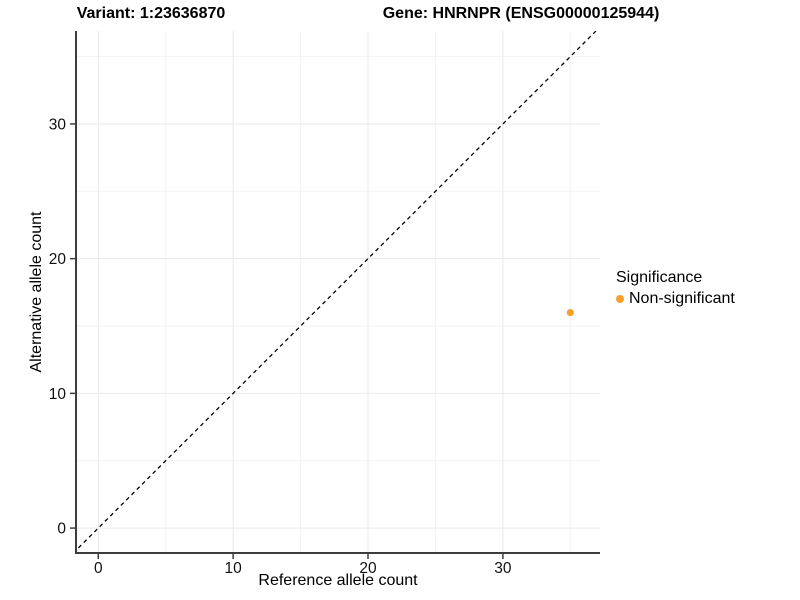 The height and width of the screenshot is (600, 800). Describe the element at coordinates (58, 259) in the screenshot. I see `y-tick-label: 20` at that location.